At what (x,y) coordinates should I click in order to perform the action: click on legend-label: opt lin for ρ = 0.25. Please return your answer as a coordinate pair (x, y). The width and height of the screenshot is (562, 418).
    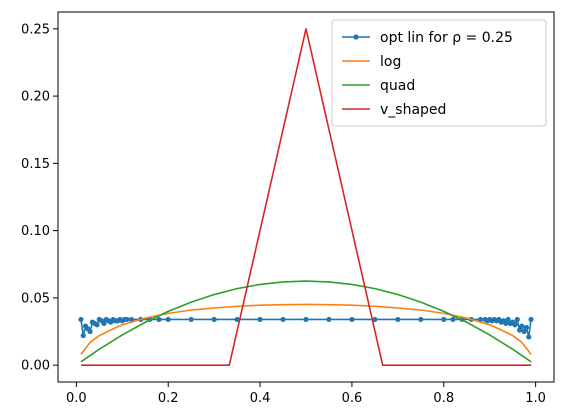
    Looking at the image, I should click on (446, 38).